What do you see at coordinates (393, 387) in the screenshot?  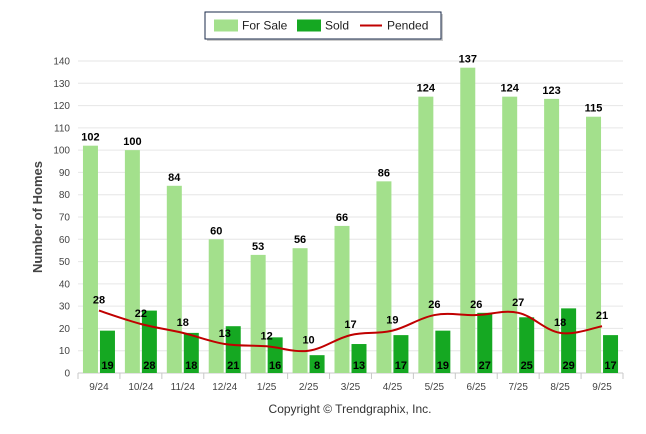 I see `x-tick-label: 4/25` at bounding box center [393, 387].